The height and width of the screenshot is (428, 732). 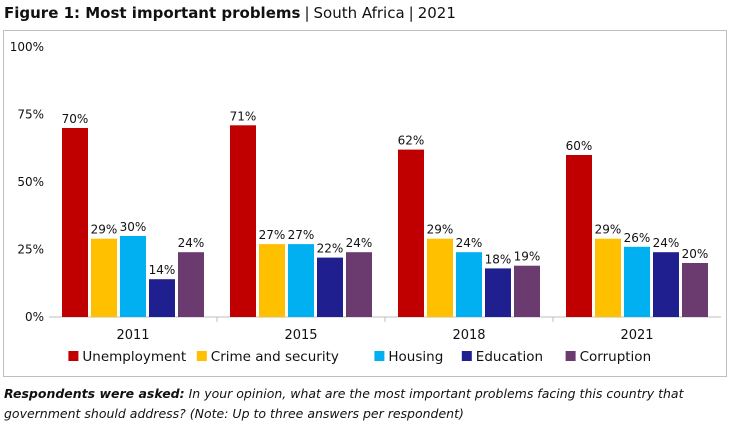 I want to click on figure-country: South Africa, so click(x=359, y=13).